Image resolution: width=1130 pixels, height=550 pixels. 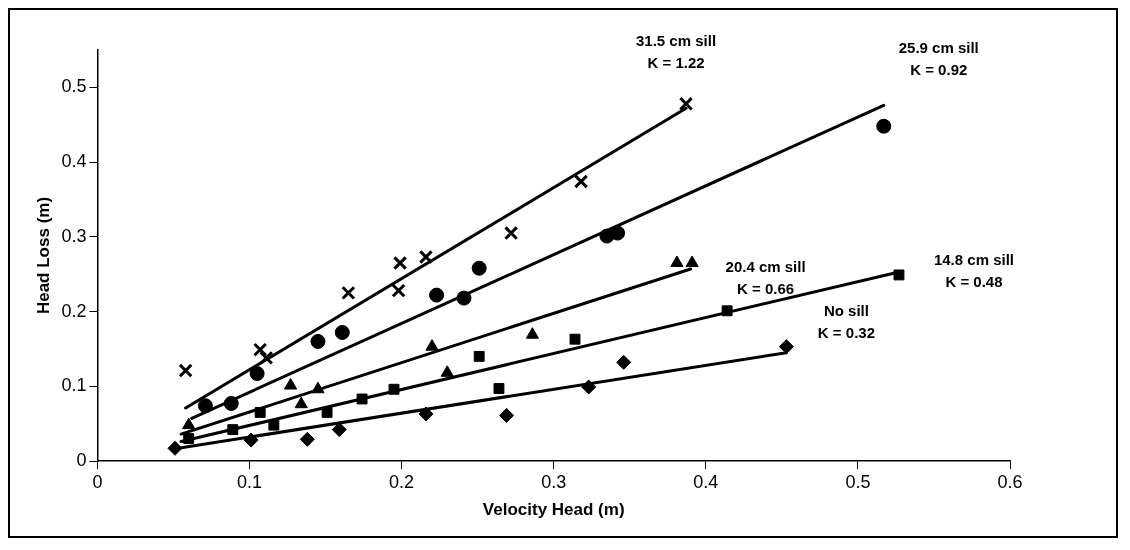 What do you see at coordinates (97, 481) in the screenshot?
I see `x-tick-label: 0` at bounding box center [97, 481].